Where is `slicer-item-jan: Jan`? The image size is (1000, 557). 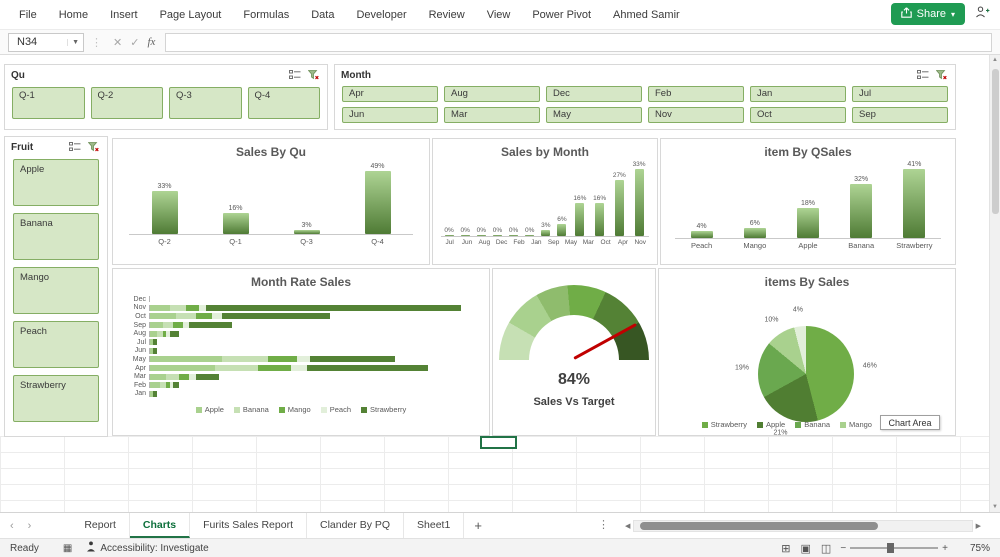 slicer-item-jan: Jan is located at coordinates (798, 94).